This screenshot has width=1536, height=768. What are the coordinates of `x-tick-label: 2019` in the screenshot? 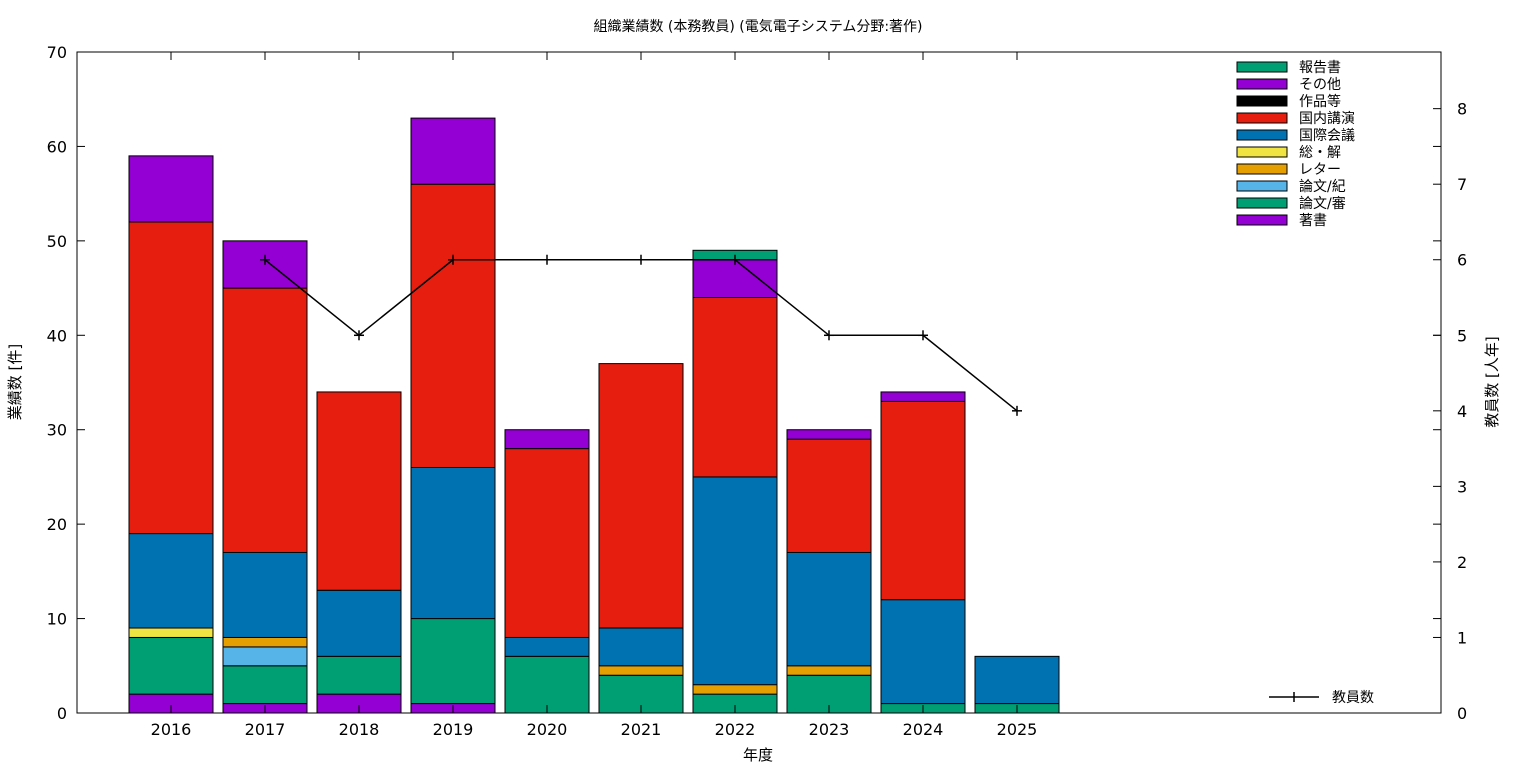 It's located at (453, 729).